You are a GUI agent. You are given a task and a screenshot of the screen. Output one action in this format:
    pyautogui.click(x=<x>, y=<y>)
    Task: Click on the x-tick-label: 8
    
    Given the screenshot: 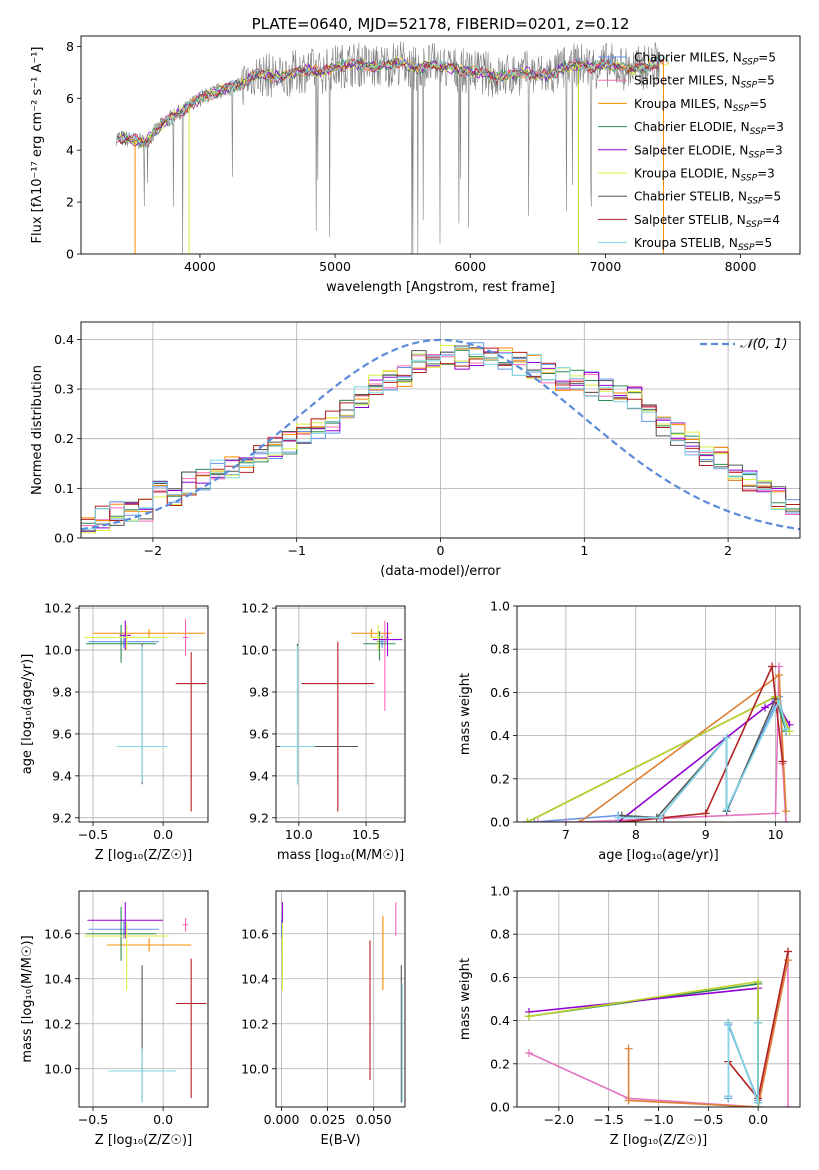 What is the action you would take?
    pyautogui.click(x=636, y=834)
    